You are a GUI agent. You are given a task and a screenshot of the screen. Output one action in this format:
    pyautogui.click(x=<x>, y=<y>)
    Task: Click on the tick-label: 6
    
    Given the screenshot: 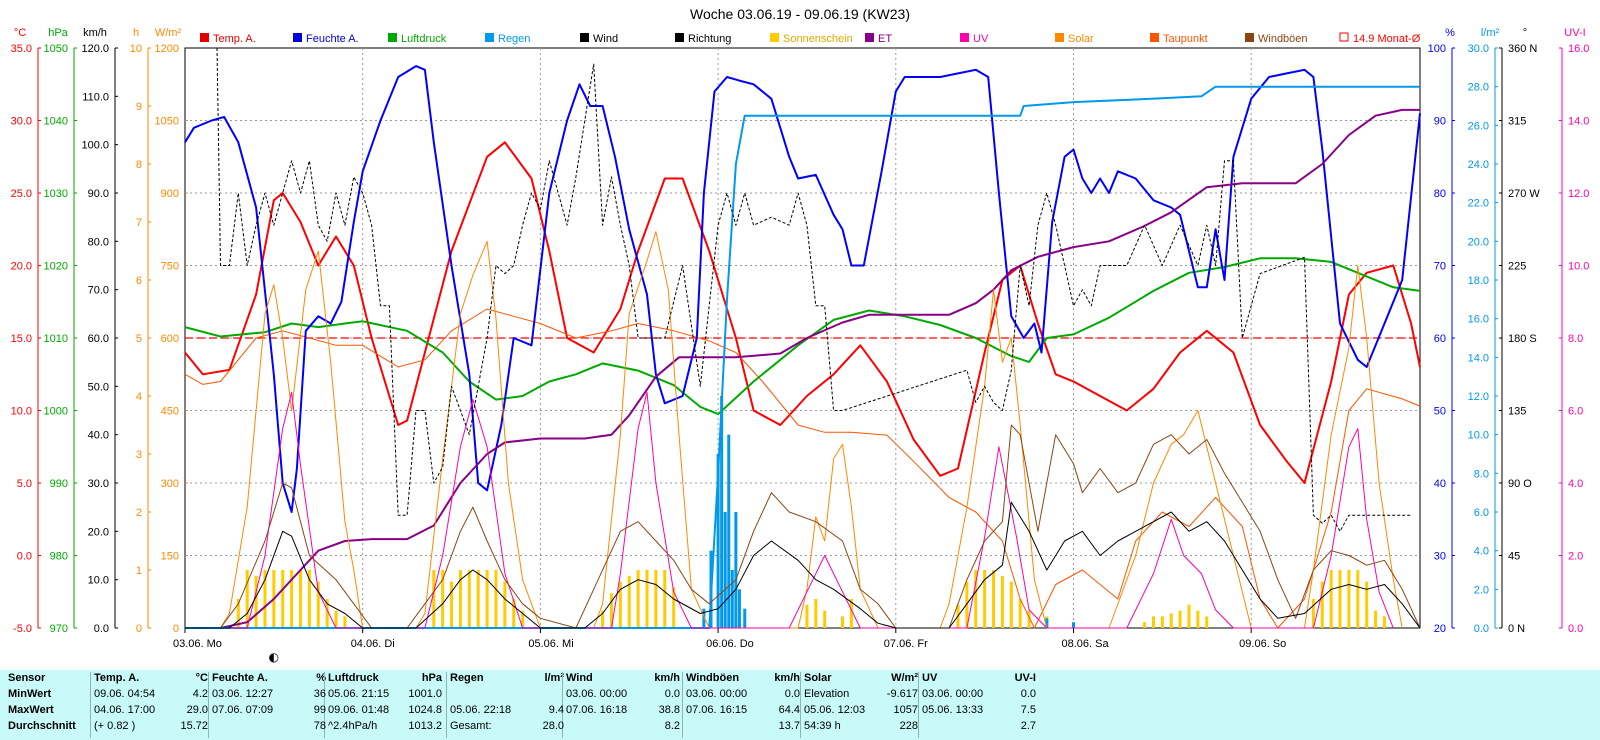 What is the action you would take?
    pyautogui.click(x=139, y=281)
    